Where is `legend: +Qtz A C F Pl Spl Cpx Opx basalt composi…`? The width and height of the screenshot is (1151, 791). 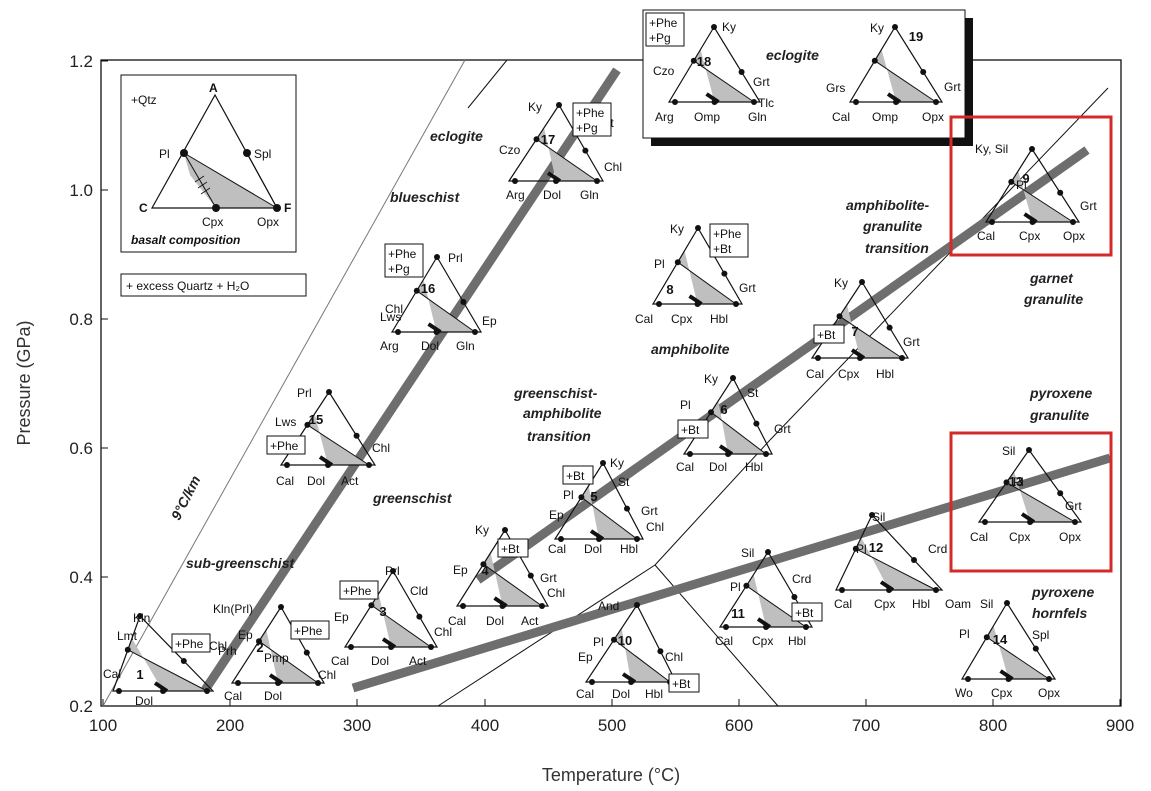
legend: +Qtz A C F Pl Spl Cpx Opx basalt composi… is located at coordinates (213, 185).